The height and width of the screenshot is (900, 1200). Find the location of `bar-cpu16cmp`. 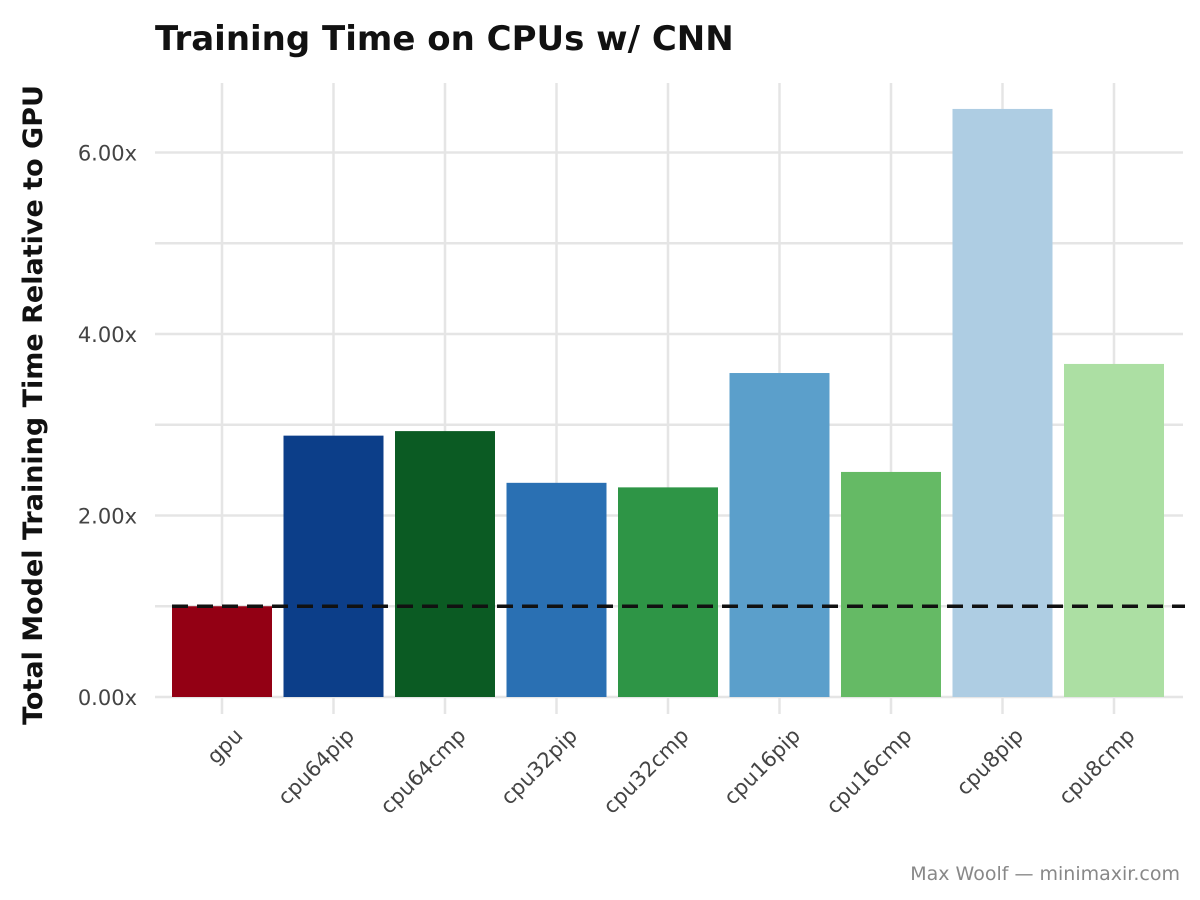

bar-cpu16cmp is located at coordinates (891, 584).